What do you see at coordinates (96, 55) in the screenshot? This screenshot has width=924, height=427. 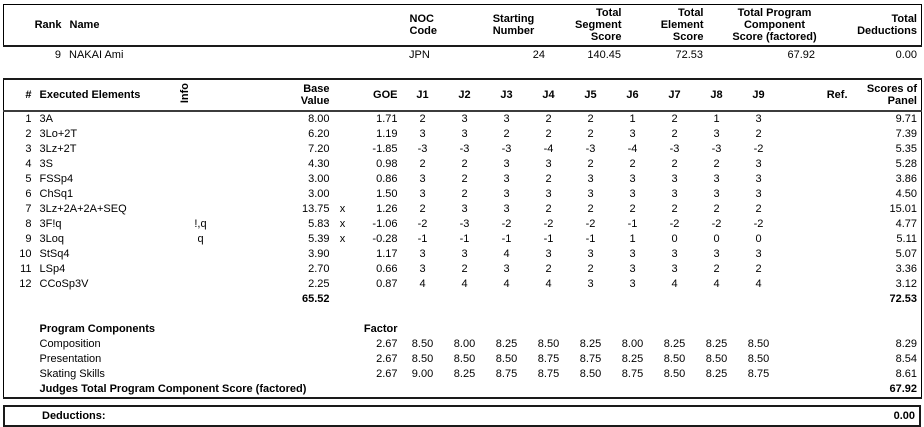 I see `skater-name: NAKAI Ami` at bounding box center [96, 55].